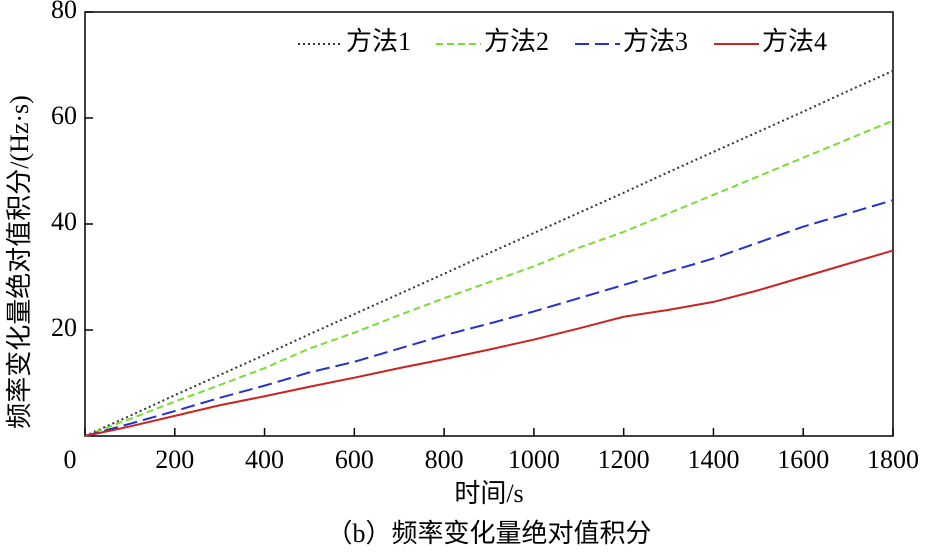  What do you see at coordinates (354, 459) in the screenshot?
I see `x-tick-label: 600` at bounding box center [354, 459].